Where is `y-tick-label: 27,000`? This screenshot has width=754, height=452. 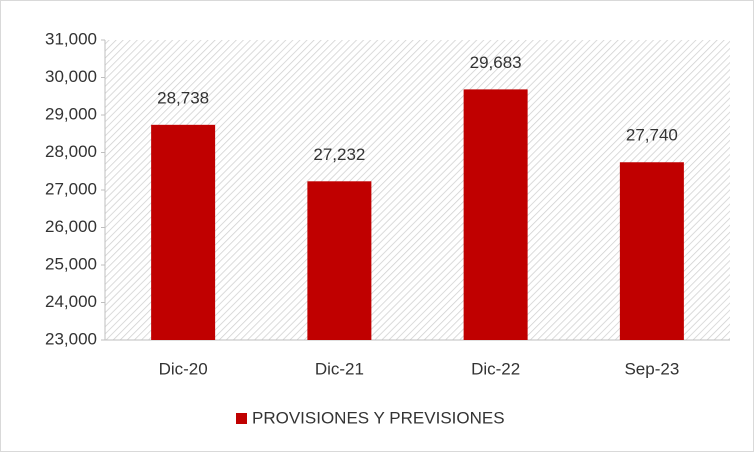 y-tick-label: 27,000 is located at coordinates (71, 188).